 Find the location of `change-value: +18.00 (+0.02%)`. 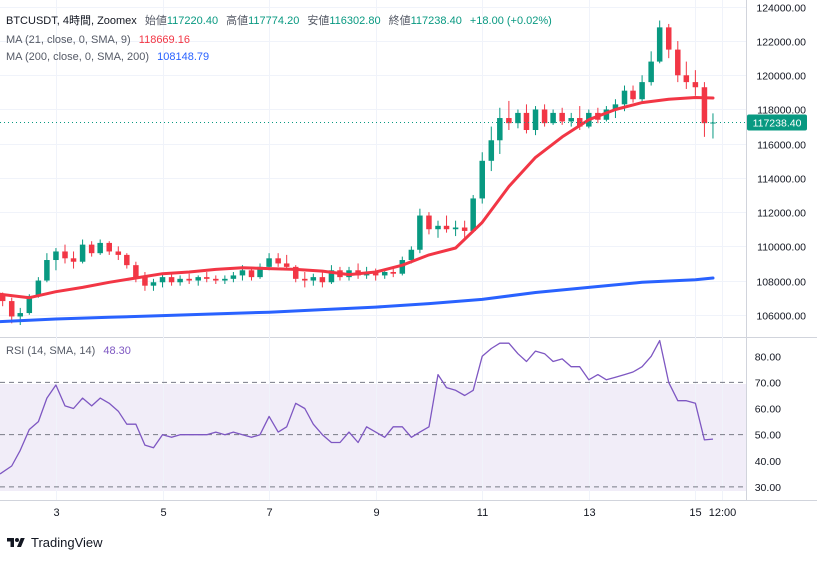

change-value: +18.00 (+0.02%) is located at coordinates (510, 21).